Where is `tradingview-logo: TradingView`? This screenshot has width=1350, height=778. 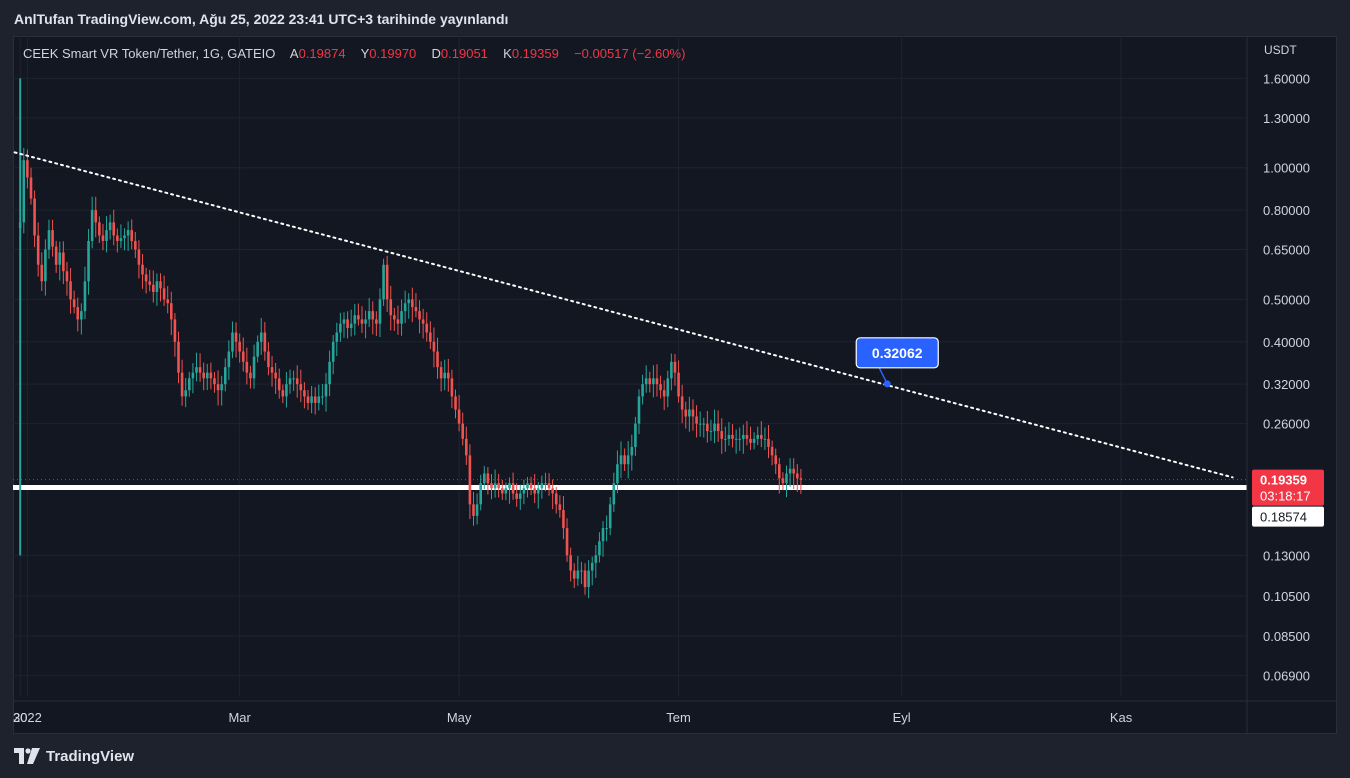 tradingview-logo: TradingView is located at coordinates (74, 756).